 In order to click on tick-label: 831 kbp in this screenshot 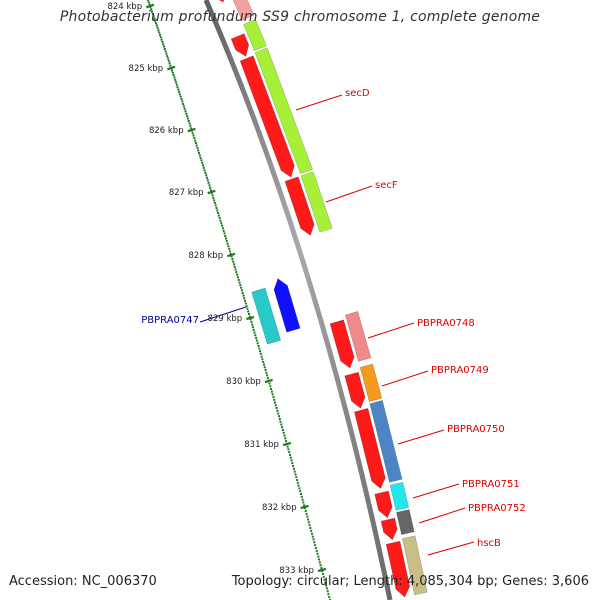, I will do `click(261, 445)`.